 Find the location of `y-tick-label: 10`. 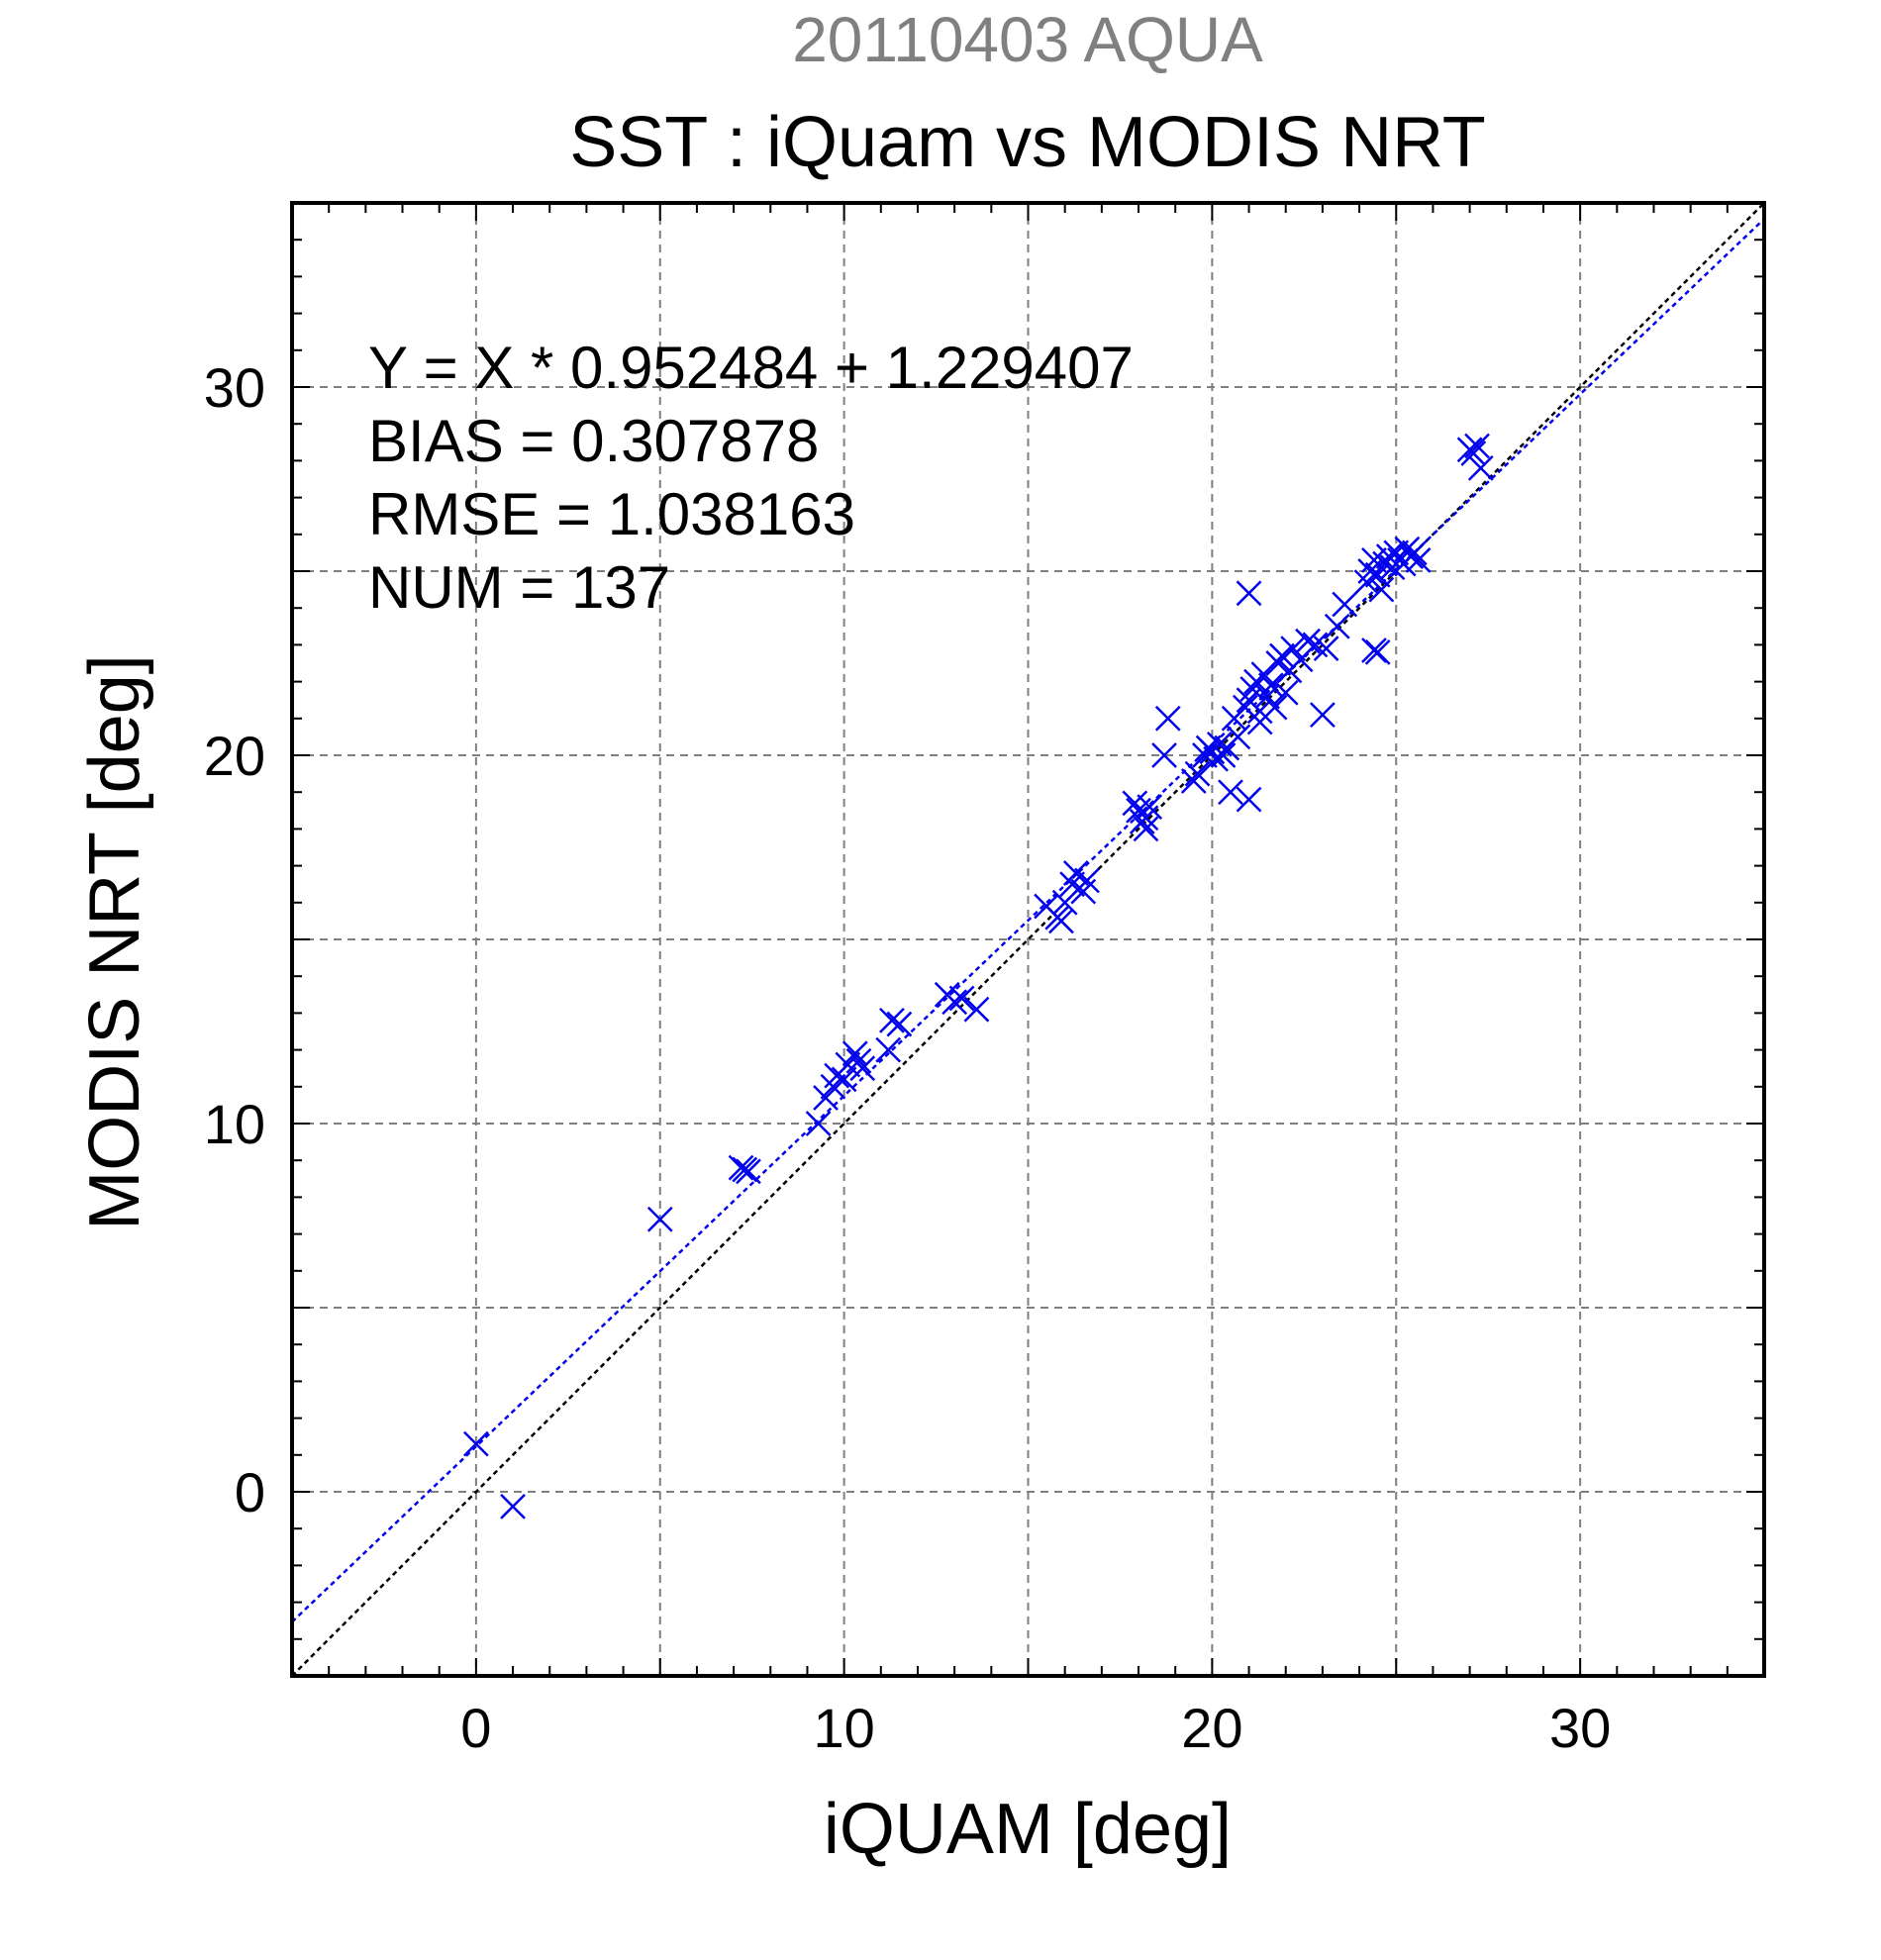

y-tick-label: 10 is located at coordinates (235, 1124).